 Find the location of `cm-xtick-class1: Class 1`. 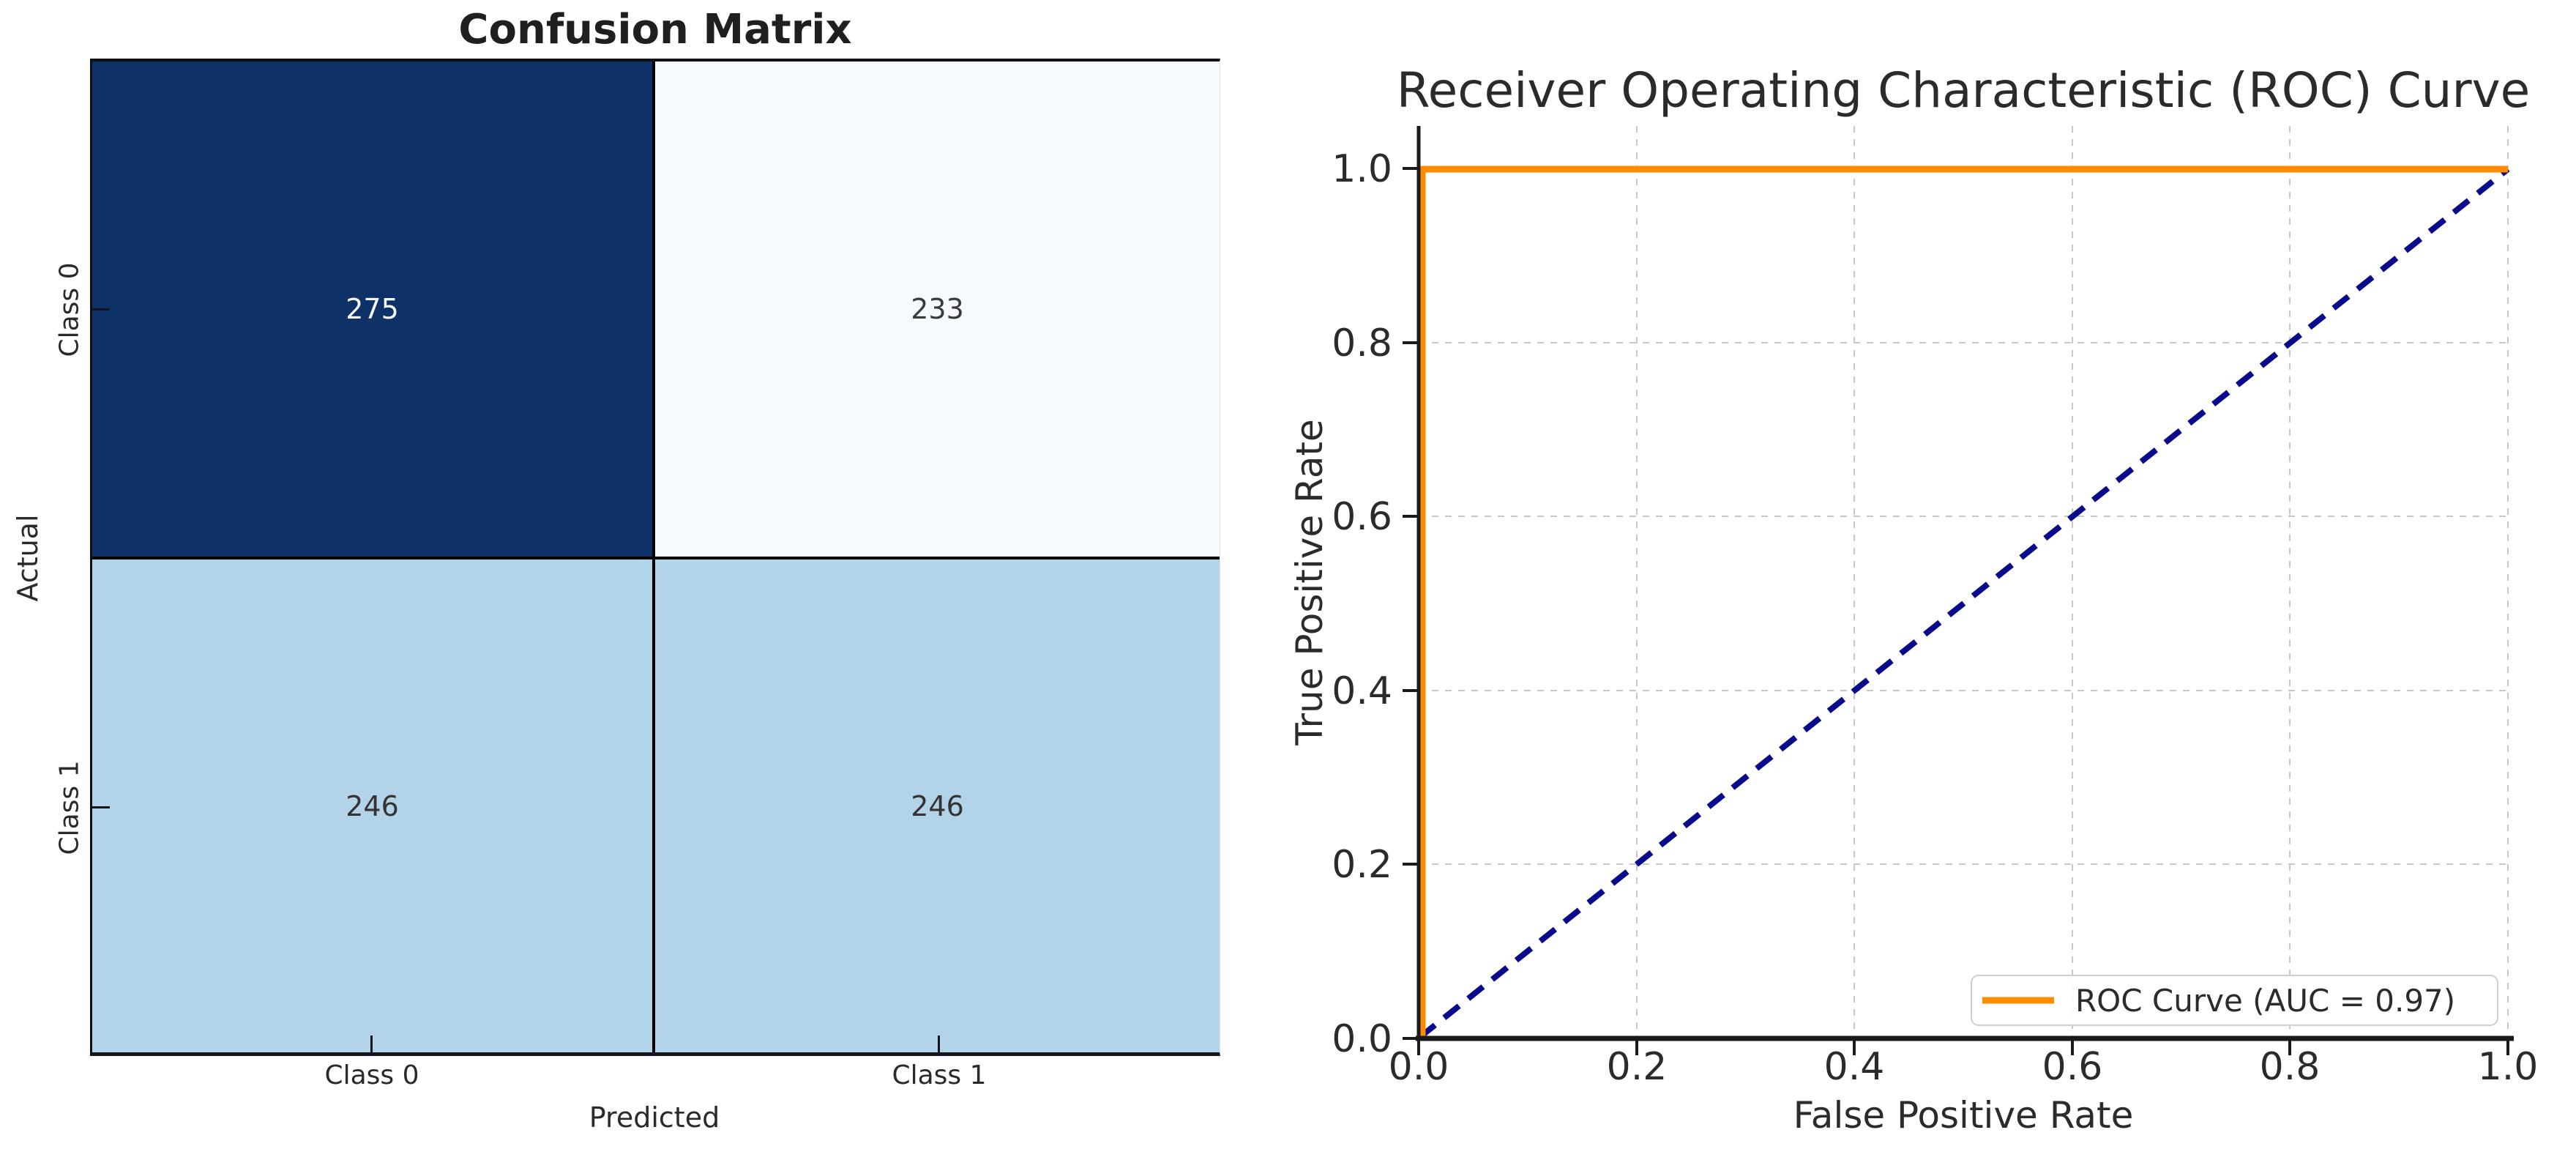

cm-xtick-class1: Class 1 is located at coordinates (939, 1075).